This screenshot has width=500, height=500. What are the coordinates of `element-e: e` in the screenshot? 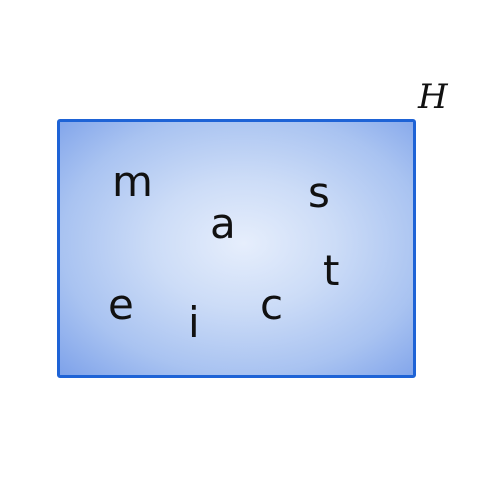 It's located at (121, 304).